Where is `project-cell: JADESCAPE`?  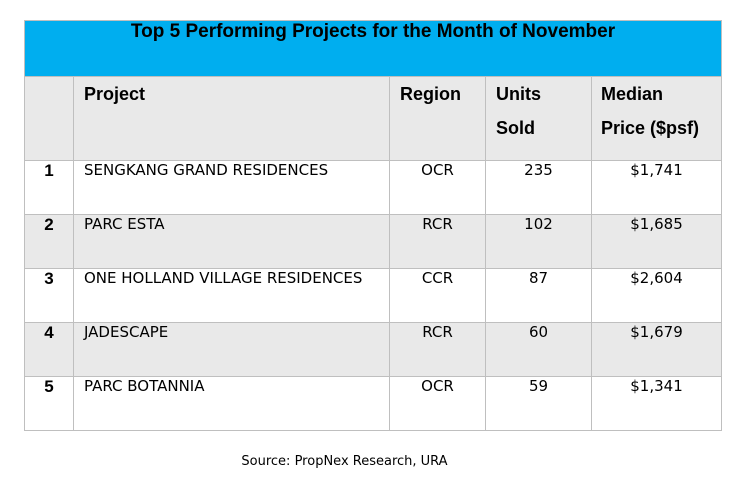
project-cell: JADESCAPE is located at coordinates (231, 349).